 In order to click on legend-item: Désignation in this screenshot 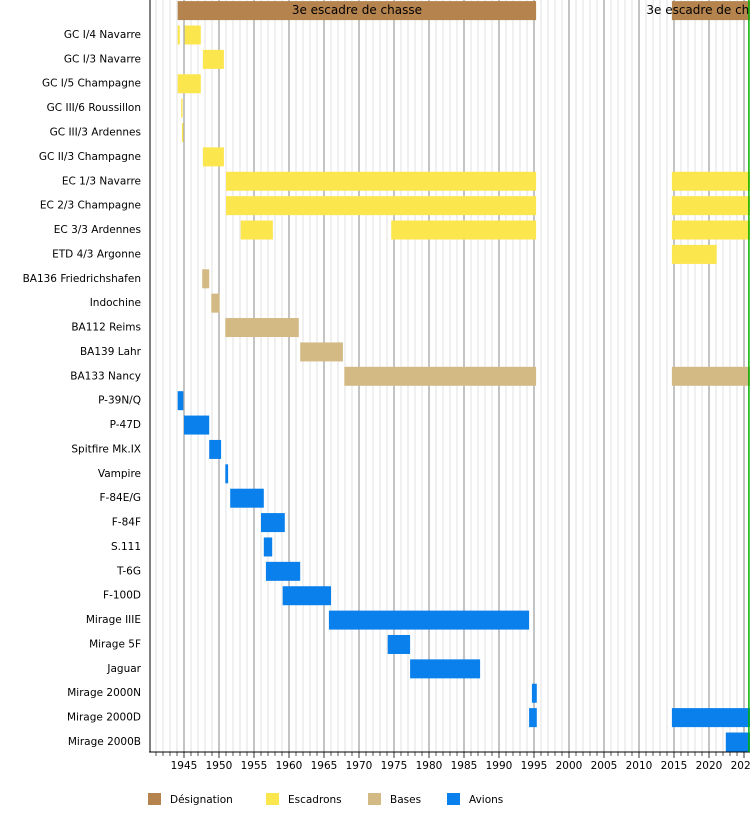, I will do `click(190, 799)`.